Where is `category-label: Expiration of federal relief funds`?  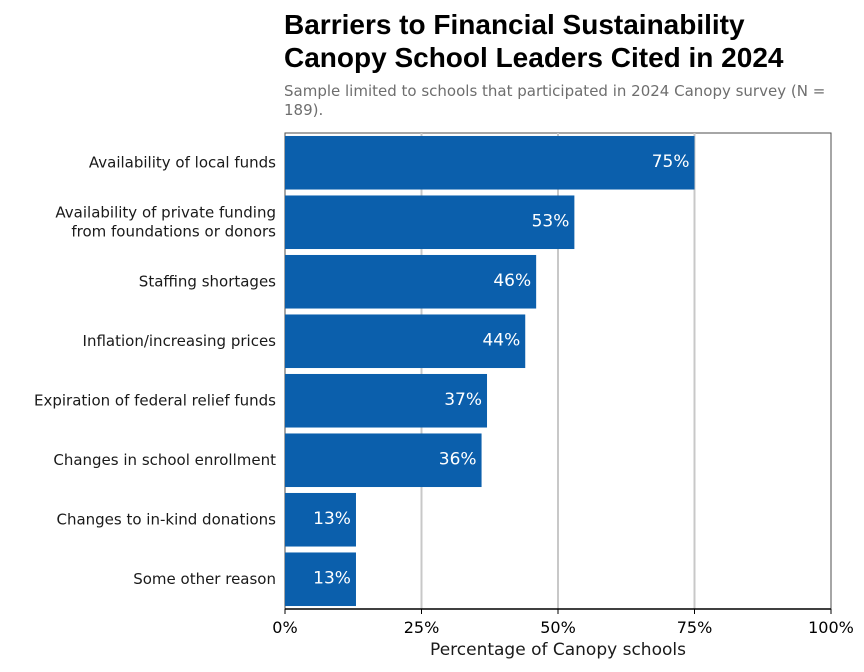
category-label: Expiration of federal relief funds is located at coordinates (155, 400).